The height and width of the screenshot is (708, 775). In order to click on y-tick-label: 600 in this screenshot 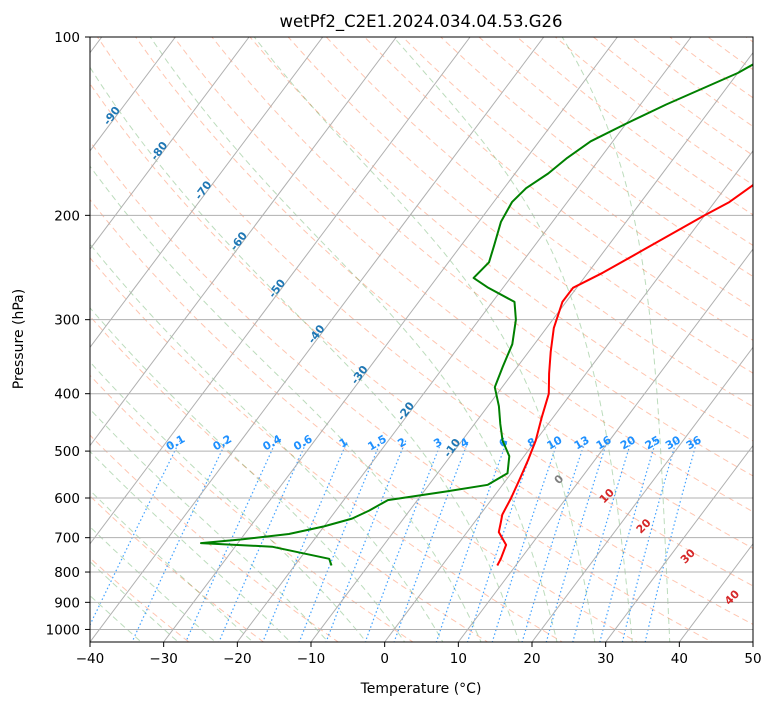, I will do `click(67, 499)`.